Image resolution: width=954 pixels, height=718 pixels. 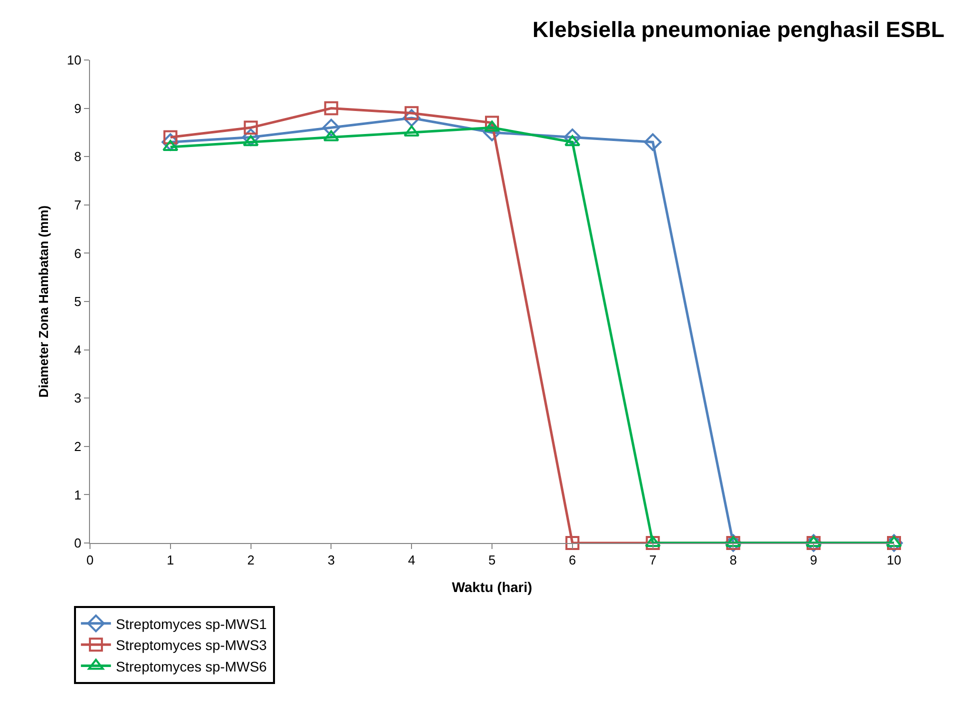 What do you see at coordinates (492, 560) in the screenshot?
I see `x-tick-label: 5` at bounding box center [492, 560].